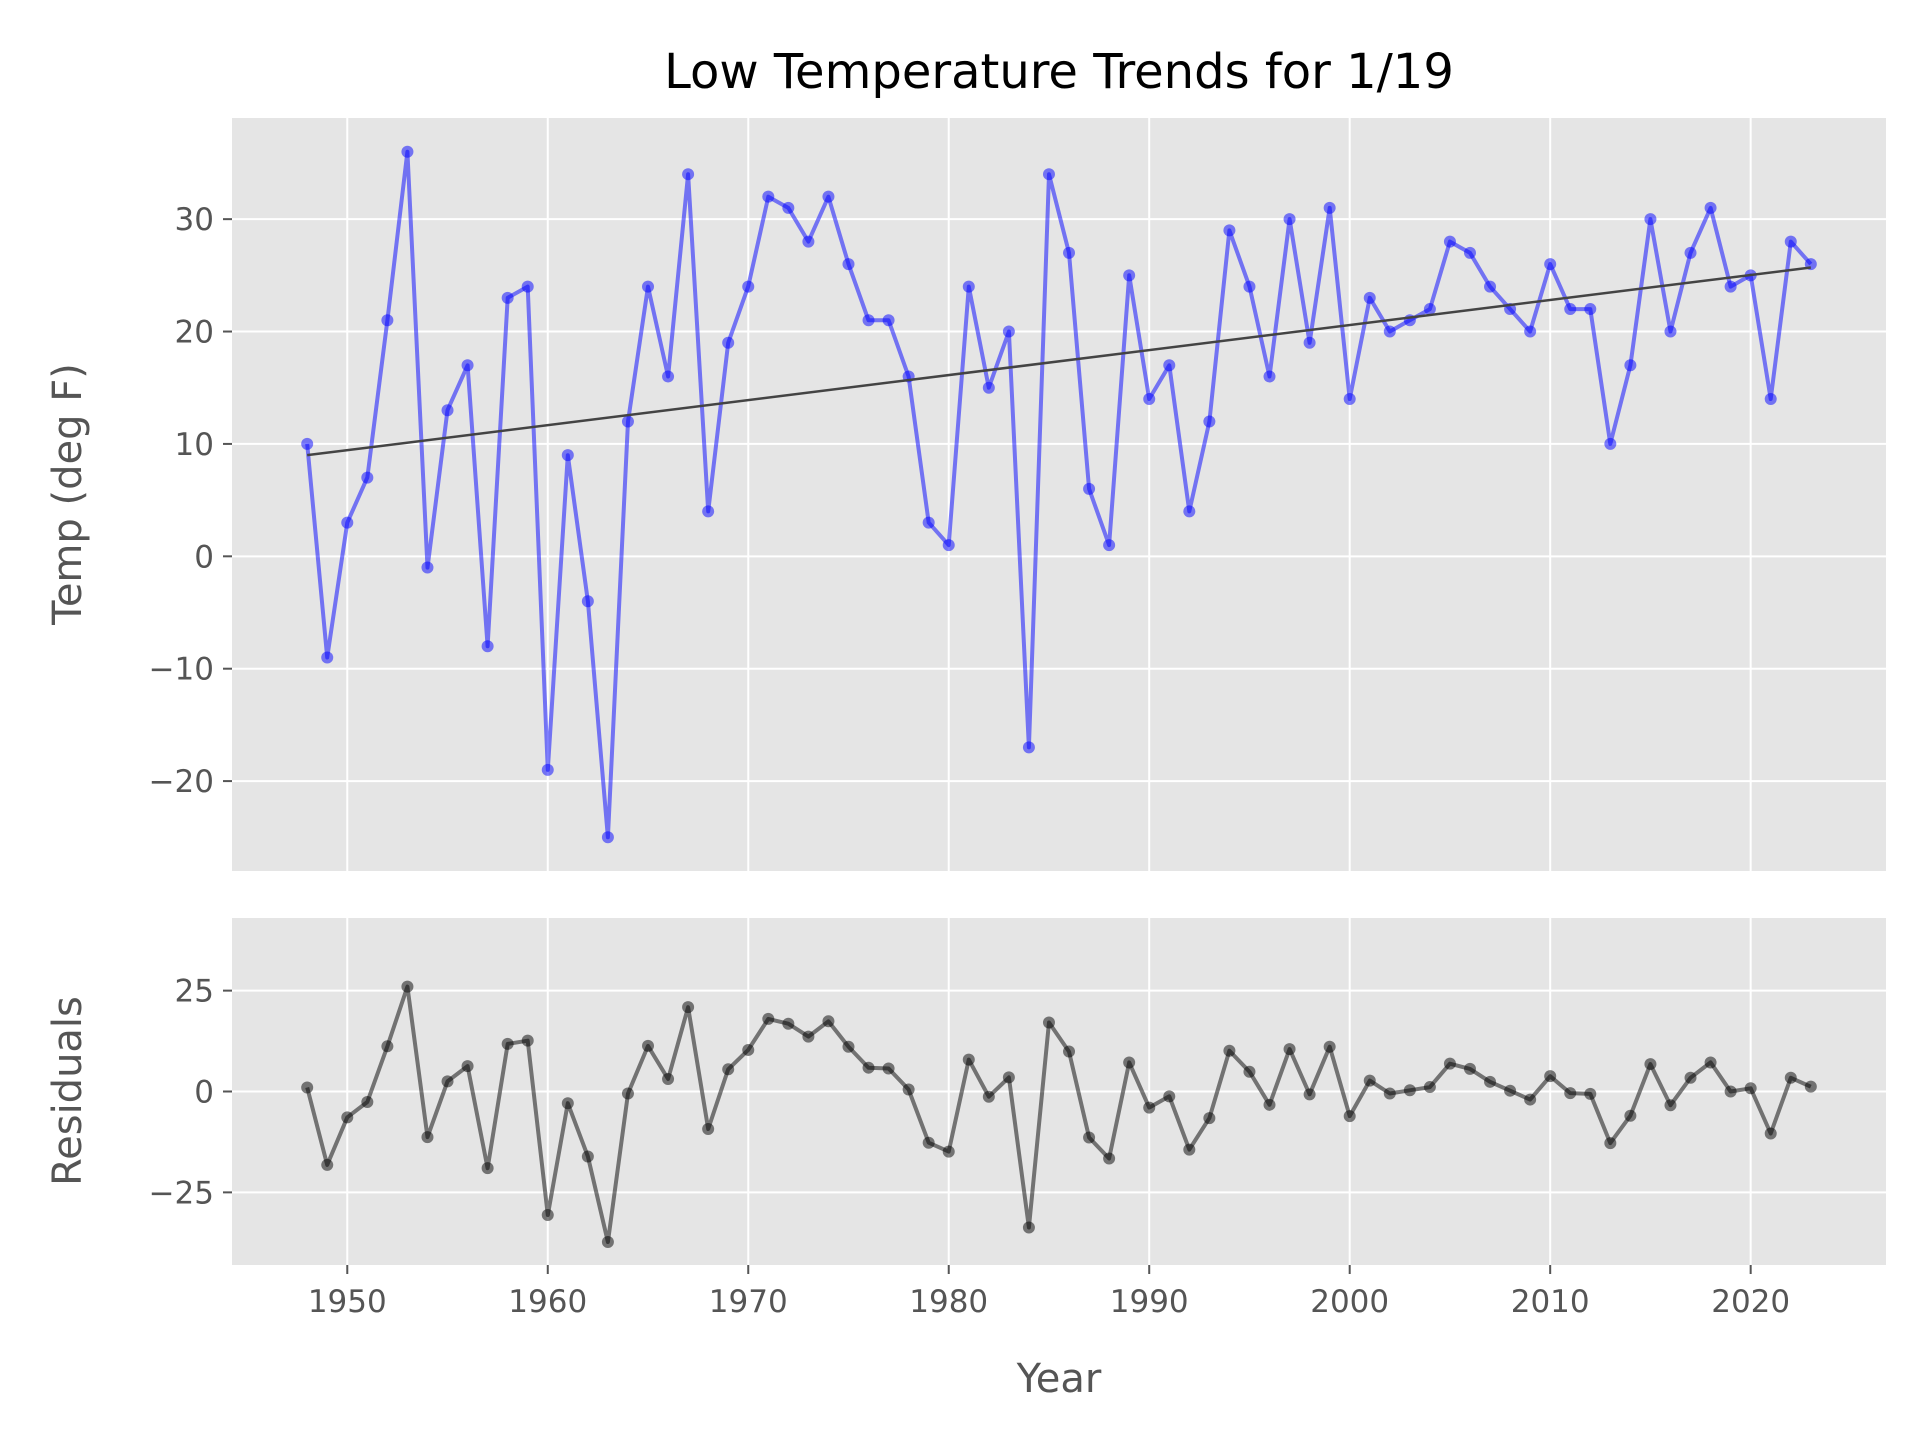 The image size is (1920, 1440). What do you see at coordinates (1049, 1292) in the screenshot?
I see `year-x-ticks: 1950 1960 1970 1980 1990 2000 2010 2020` at bounding box center [1049, 1292].